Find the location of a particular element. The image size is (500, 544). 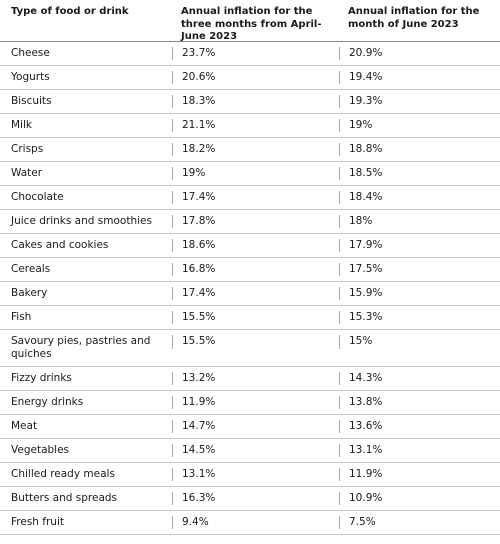

table-row: Bakery 17.4% 15.9% is located at coordinates (250, 294).